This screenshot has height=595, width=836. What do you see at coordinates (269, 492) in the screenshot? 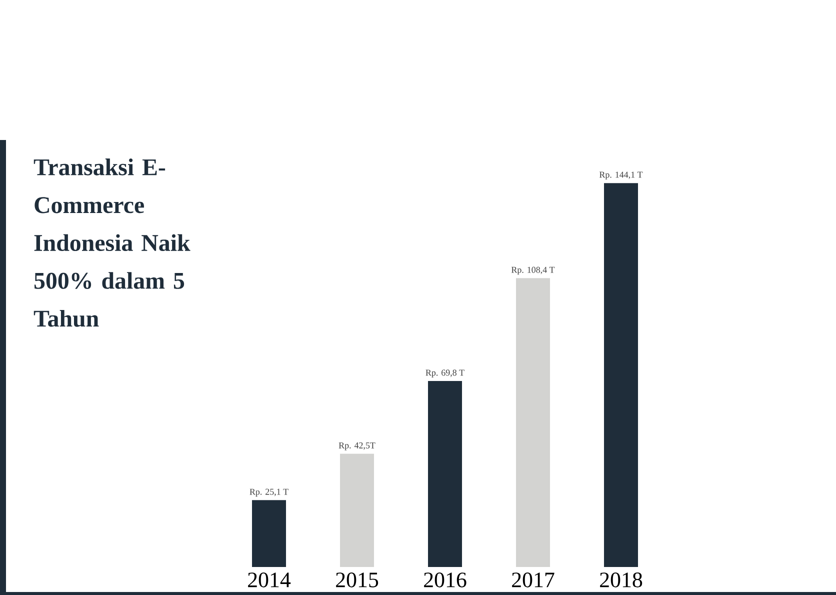
I see `data-label: Rp. 25,1 T` at bounding box center [269, 492].